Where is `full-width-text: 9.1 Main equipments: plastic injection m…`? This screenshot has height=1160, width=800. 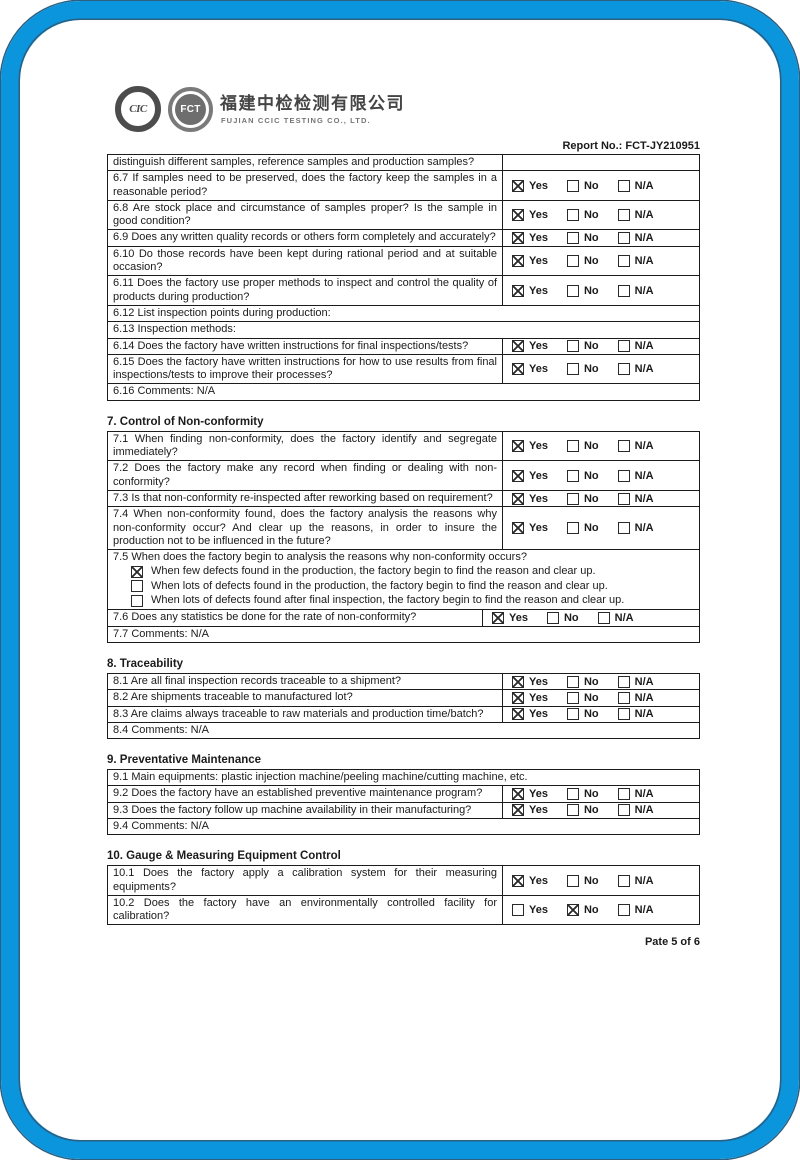 full-width-text: 9.1 Main equipments: plastic injection m… is located at coordinates (320, 777).